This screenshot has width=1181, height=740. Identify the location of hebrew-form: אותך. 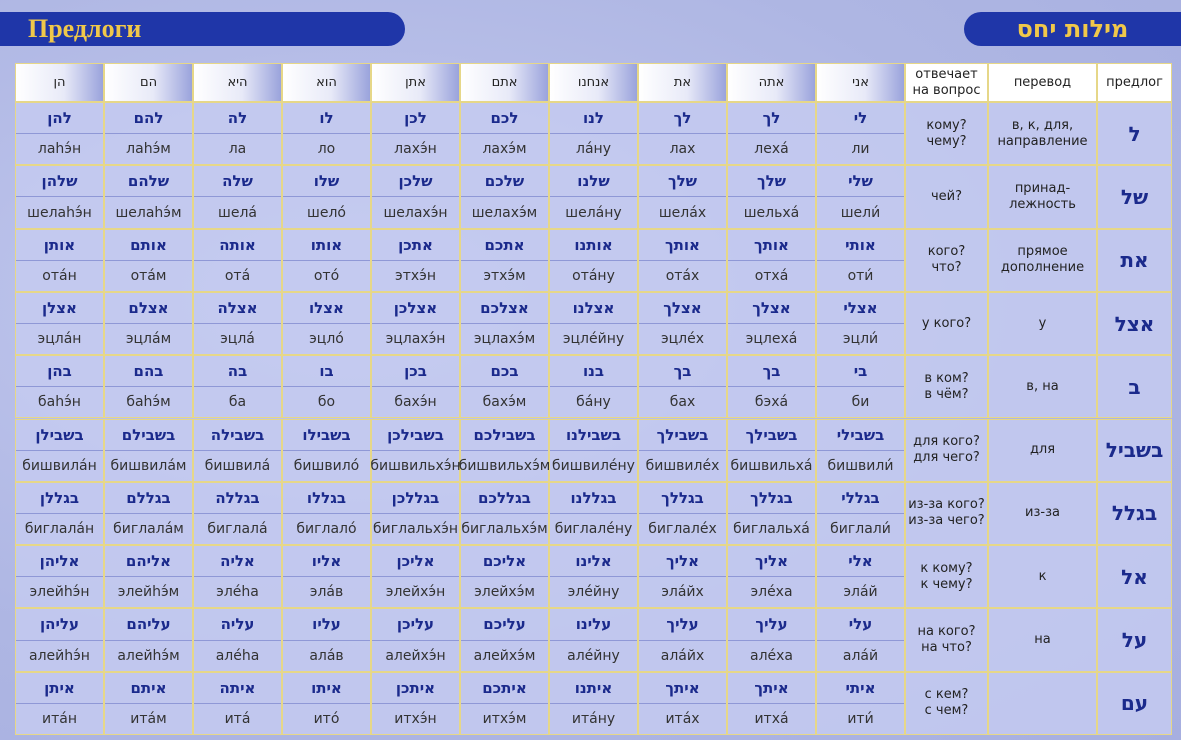
(682, 244).